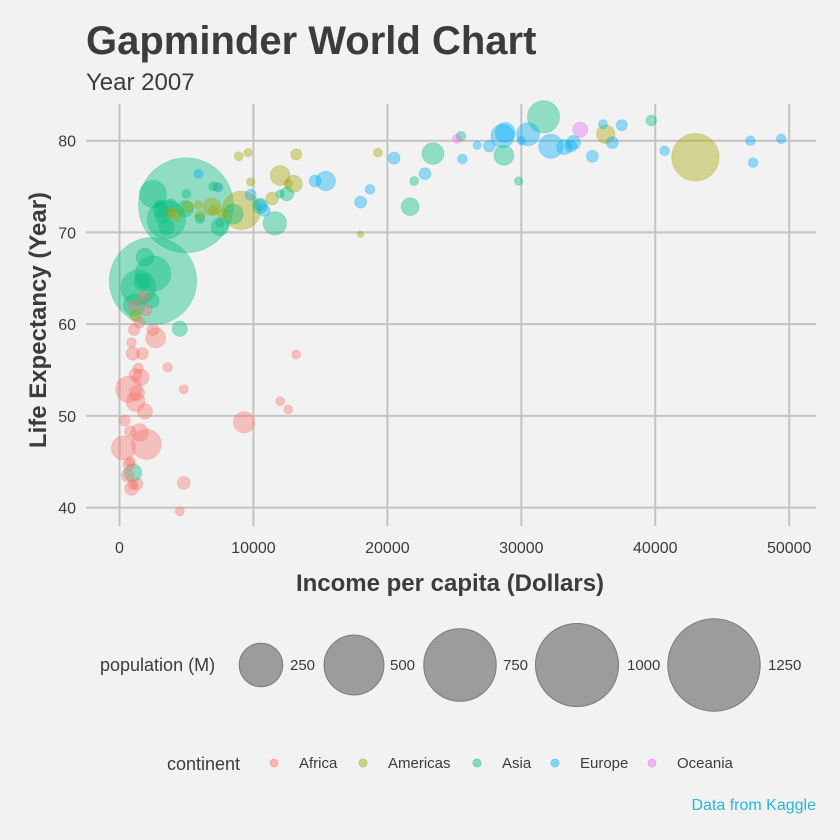 The height and width of the screenshot is (840, 840). Describe the element at coordinates (119, 548) in the screenshot. I see `x-tick-label: 0` at that location.